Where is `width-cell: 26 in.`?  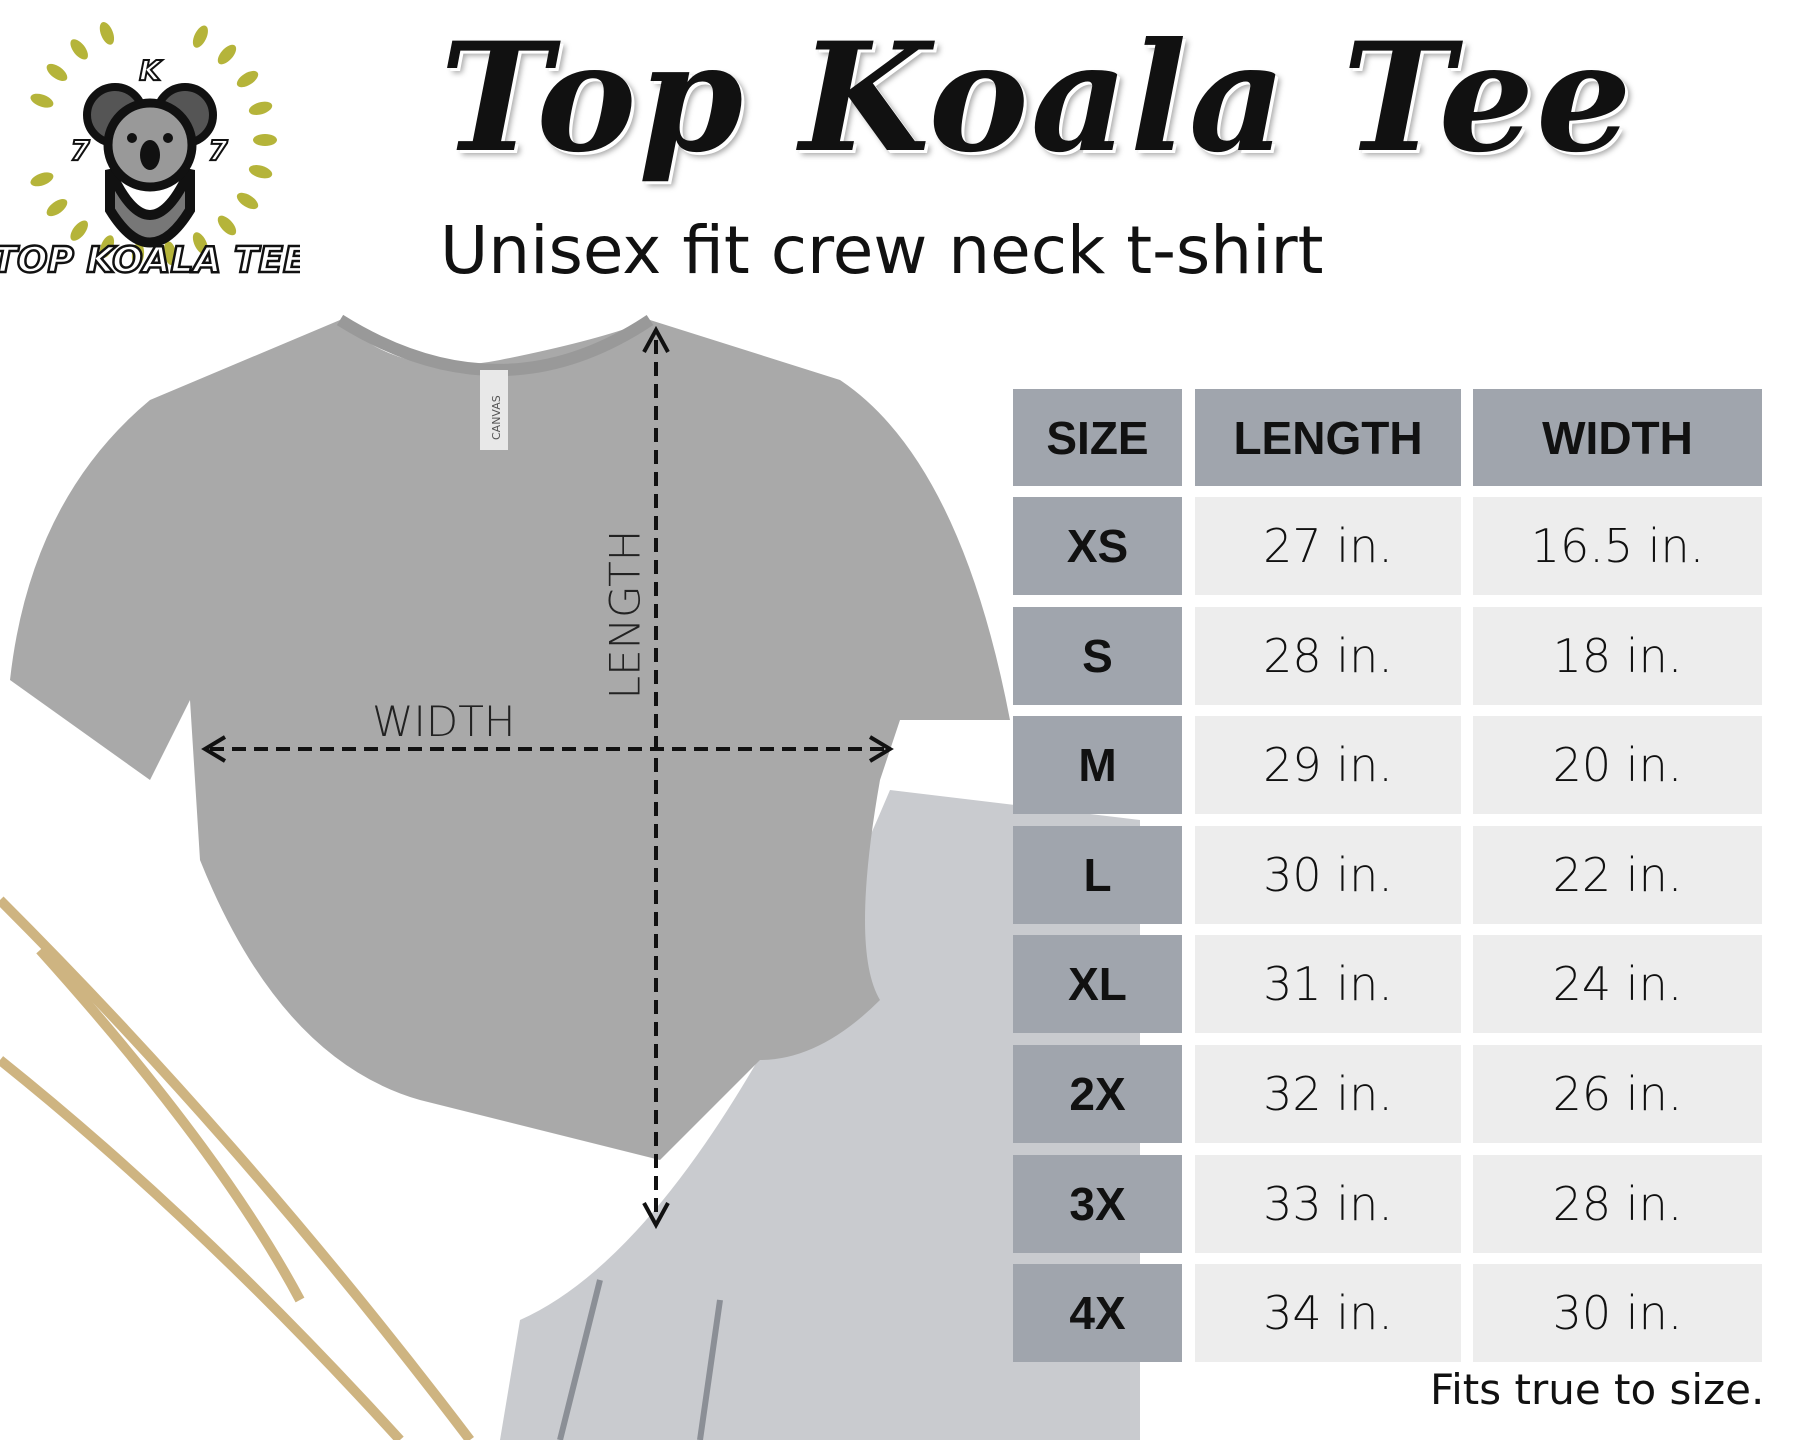 width-cell: 26 in. is located at coordinates (1617, 1094).